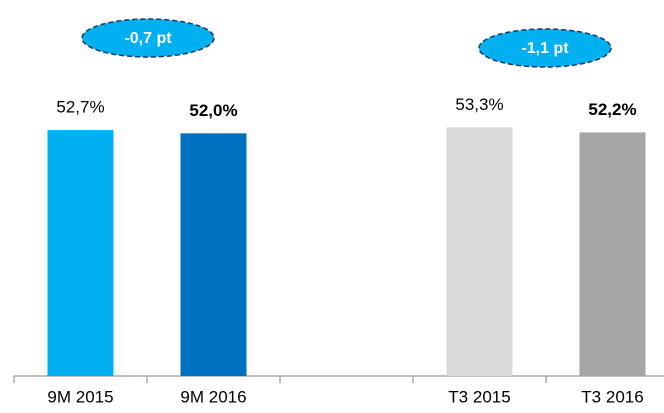  What do you see at coordinates (80, 396) in the screenshot?
I see `x-tick-label: 9M 2015` at bounding box center [80, 396].